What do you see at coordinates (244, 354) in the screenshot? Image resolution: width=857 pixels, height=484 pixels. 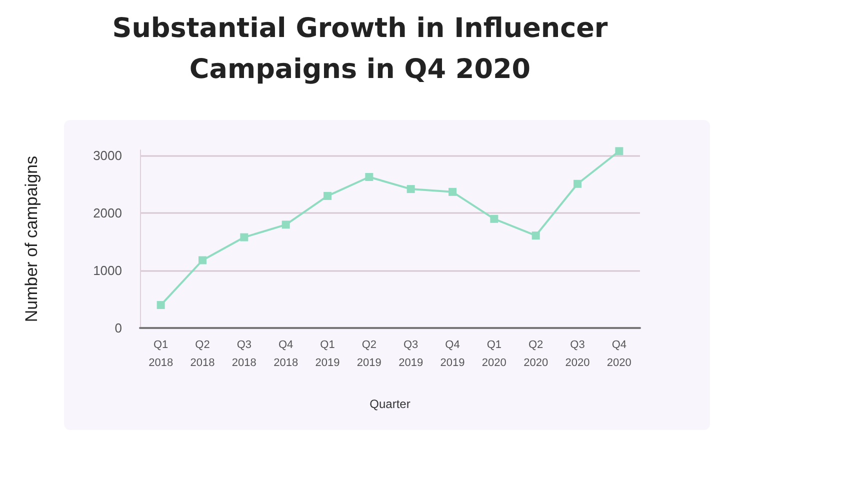 I see `x-tick-label: Q3 2018` at bounding box center [244, 354].